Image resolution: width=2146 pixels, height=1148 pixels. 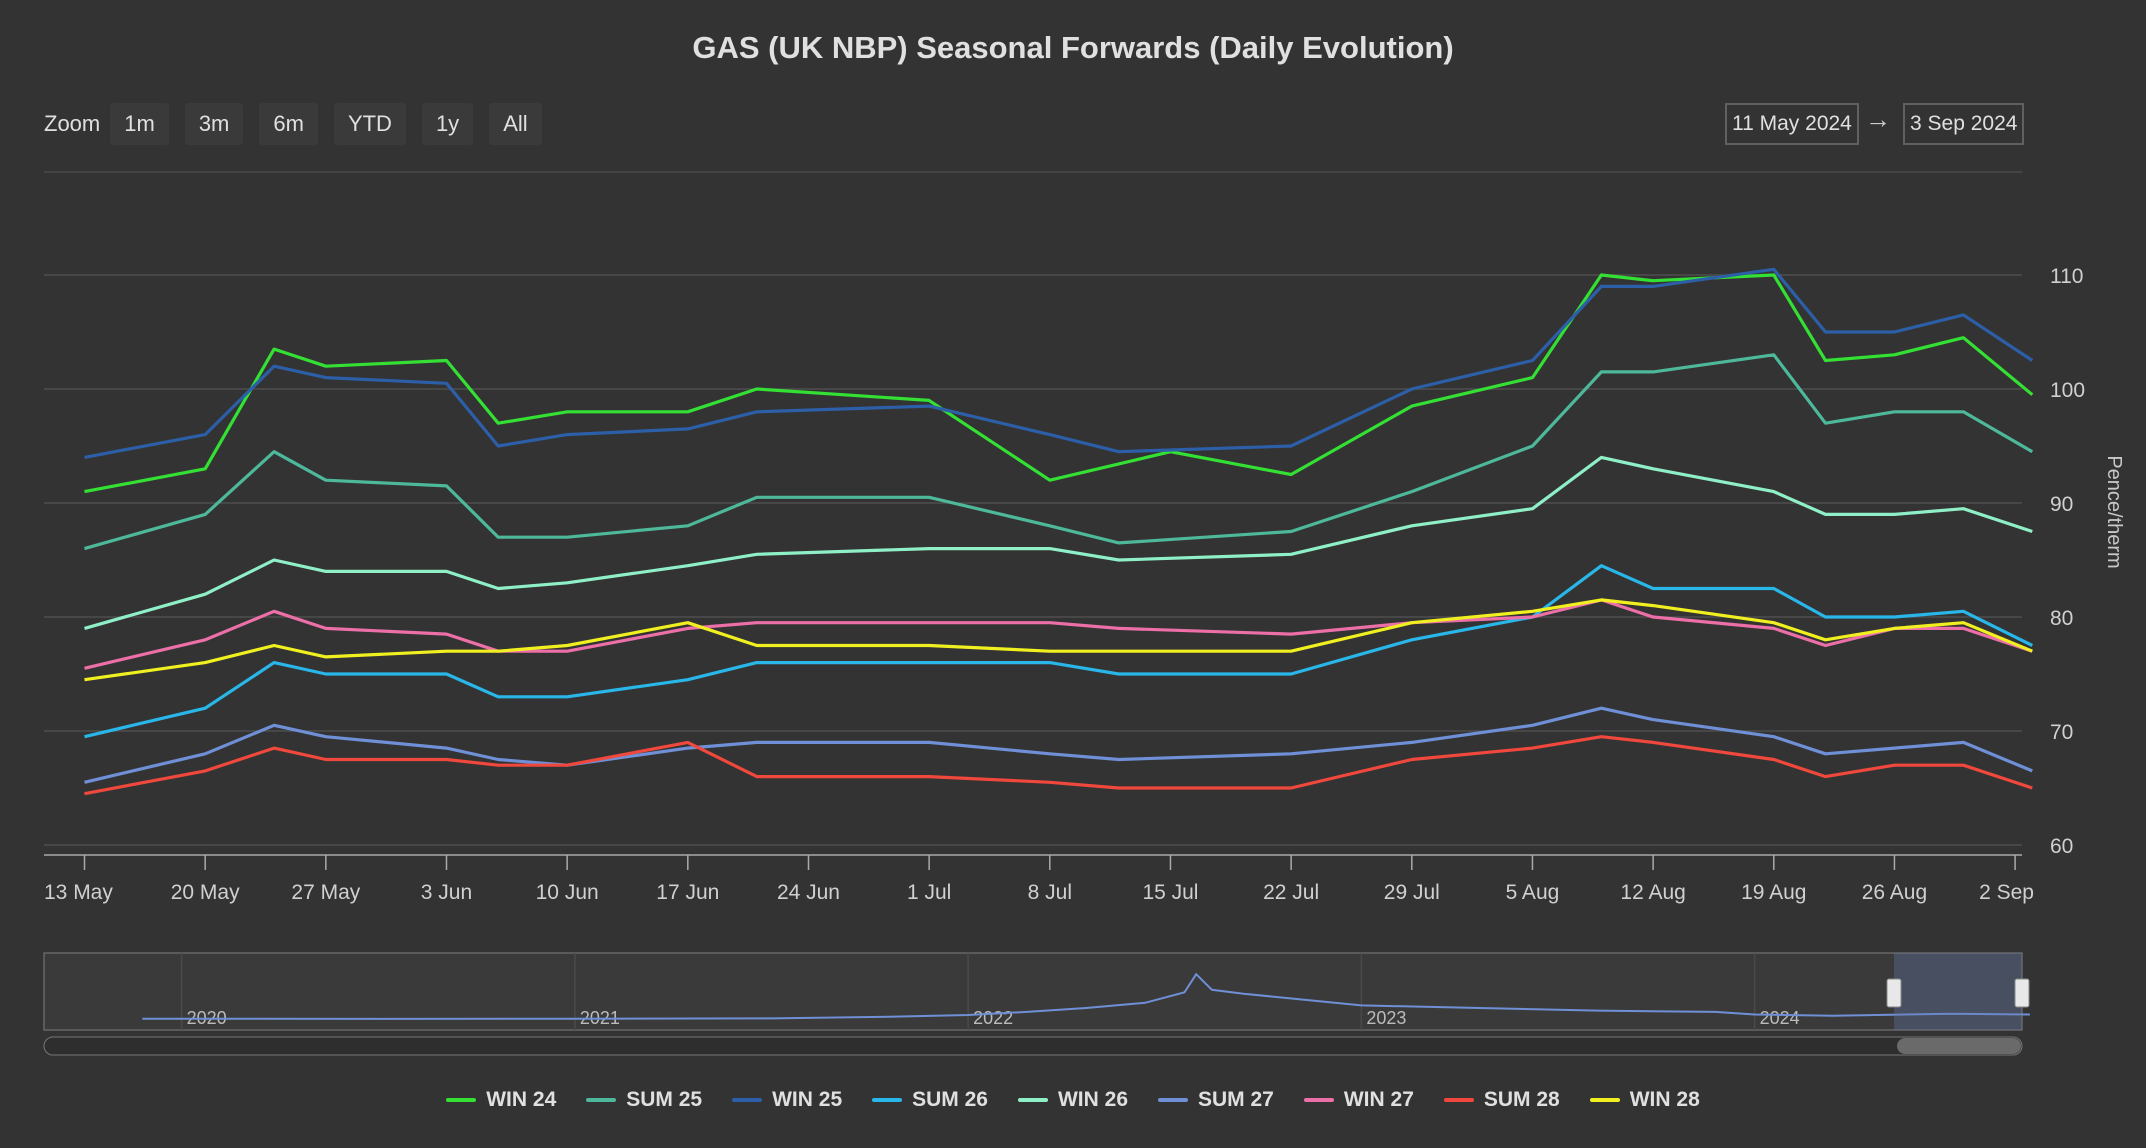 I want to click on zoom-1y-button: 1y, so click(x=447, y=124).